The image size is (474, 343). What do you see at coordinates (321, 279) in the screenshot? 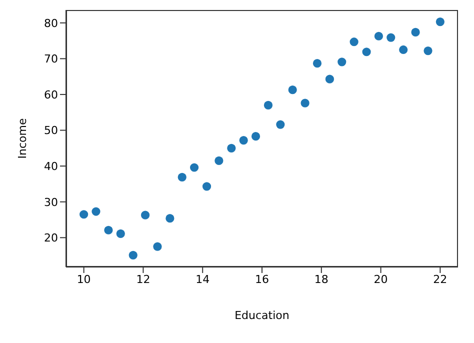
I see `x-tick-label: 18` at bounding box center [321, 279].